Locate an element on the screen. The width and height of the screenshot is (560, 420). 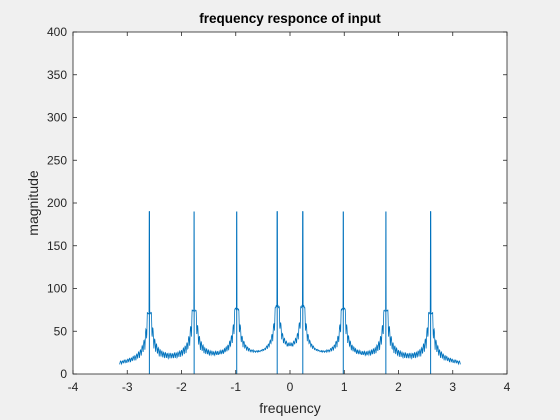
y-tick-label: 50 is located at coordinates (61, 331).